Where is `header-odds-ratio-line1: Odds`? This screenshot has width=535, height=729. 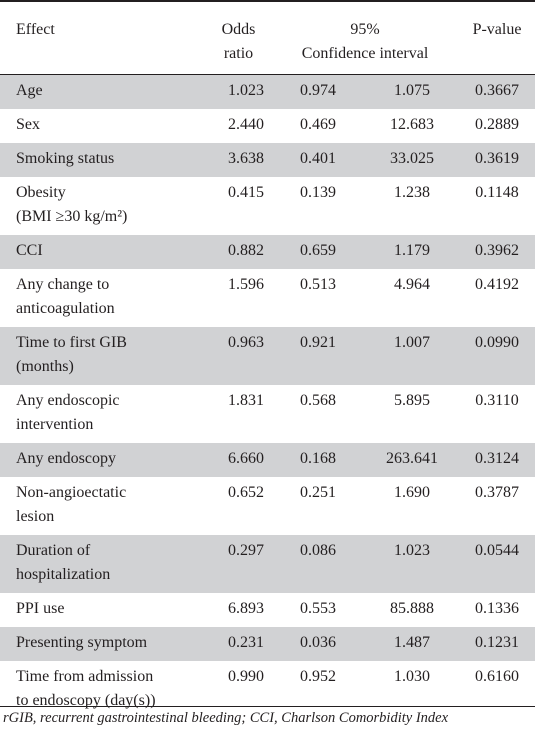 header-odds-ratio-line1: Odds is located at coordinates (238, 29).